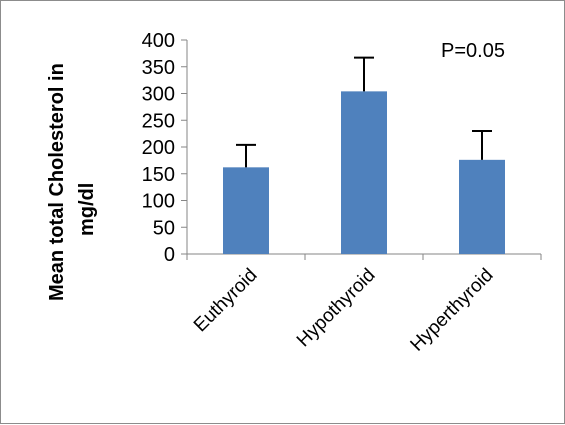  Describe the element at coordinates (158, 175) in the screenshot. I see `y-tick-label: 150` at that location.